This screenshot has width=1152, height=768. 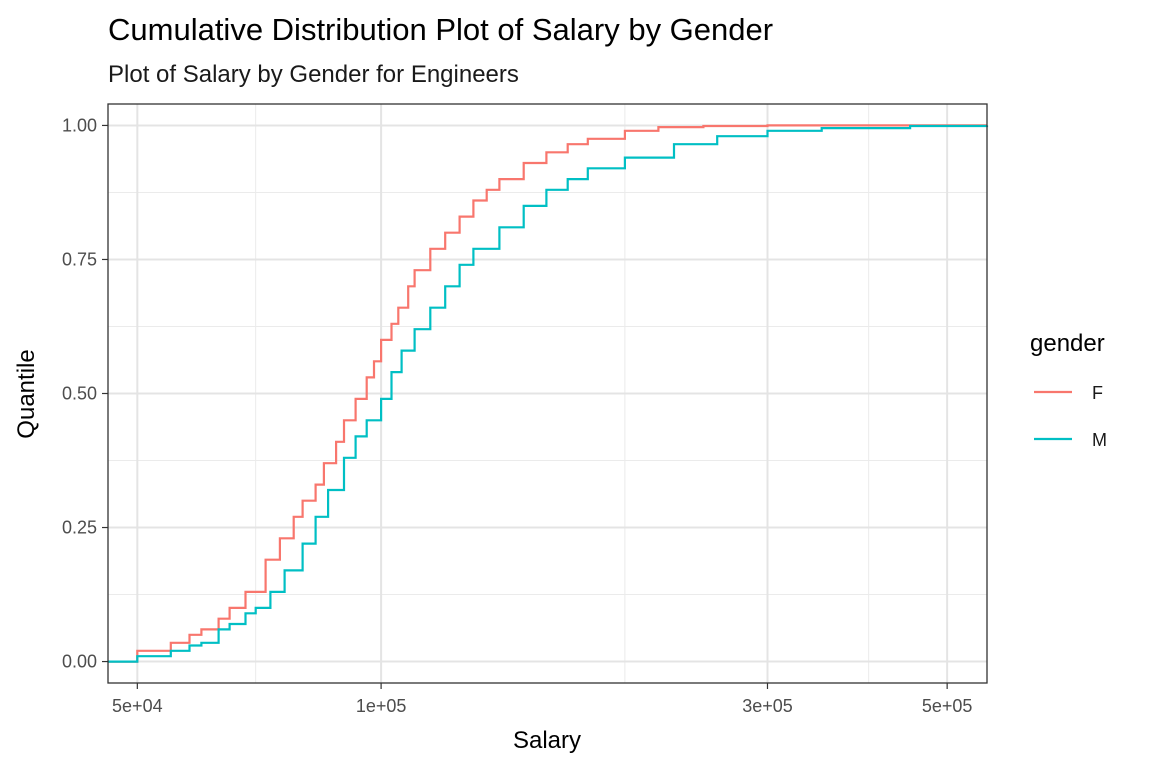 I want to click on y-axis: 0.00 0.25 0.50 0.75 1.00, so click(x=85, y=393).